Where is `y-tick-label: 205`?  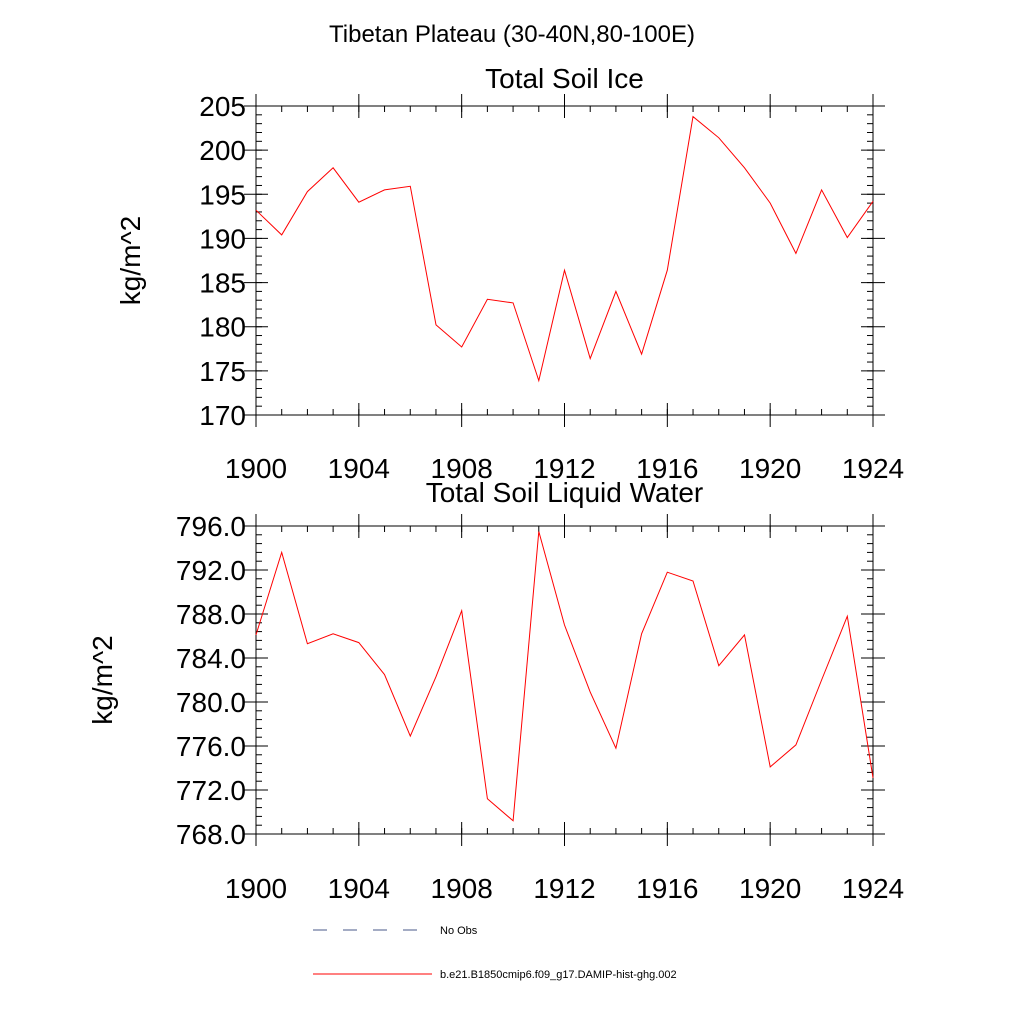 y-tick-label: 205 is located at coordinates (222, 106).